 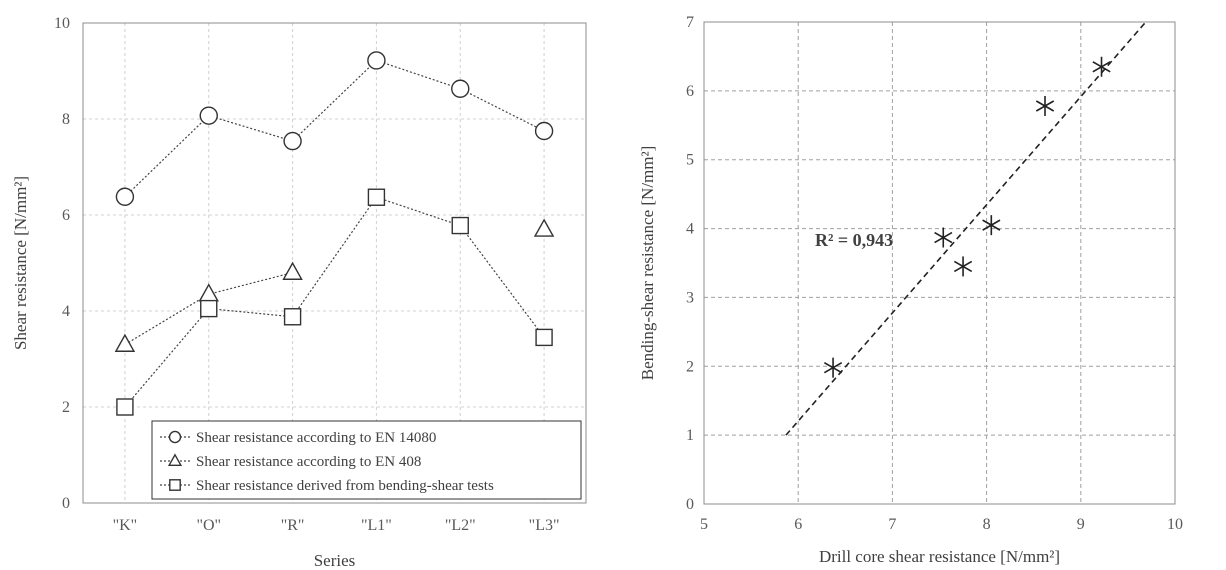 What do you see at coordinates (1081, 524) in the screenshot?
I see `x-tick-label: 9` at bounding box center [1081, 524].